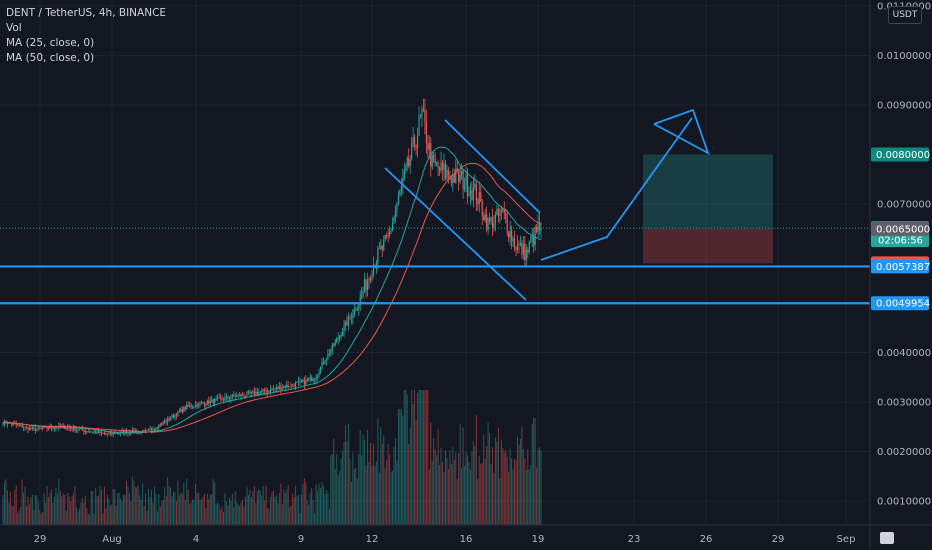  I want to click on indicator-ma50: MA (50, close, 0), so click(50, 58).